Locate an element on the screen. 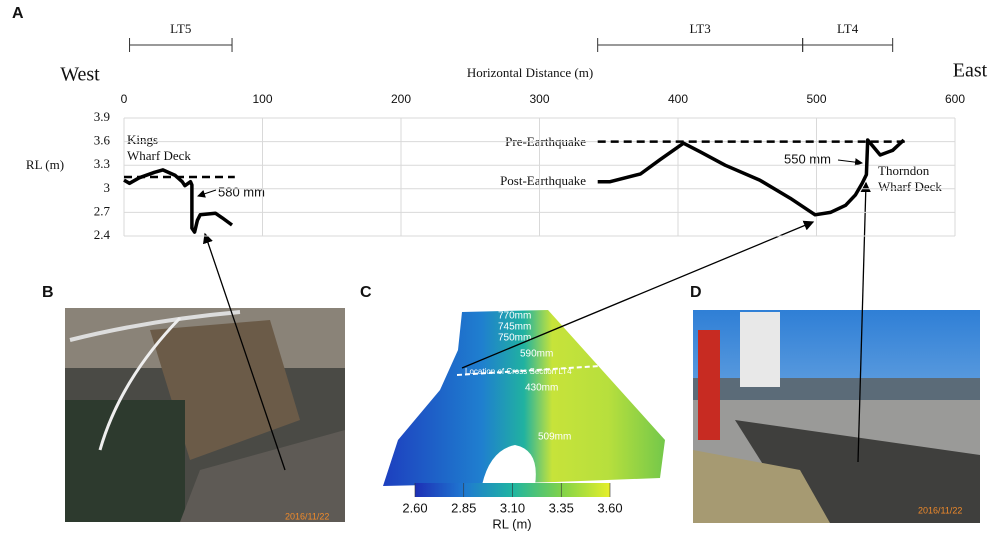  colorbar-title: RL (m) is located at coordinates (511, 523).